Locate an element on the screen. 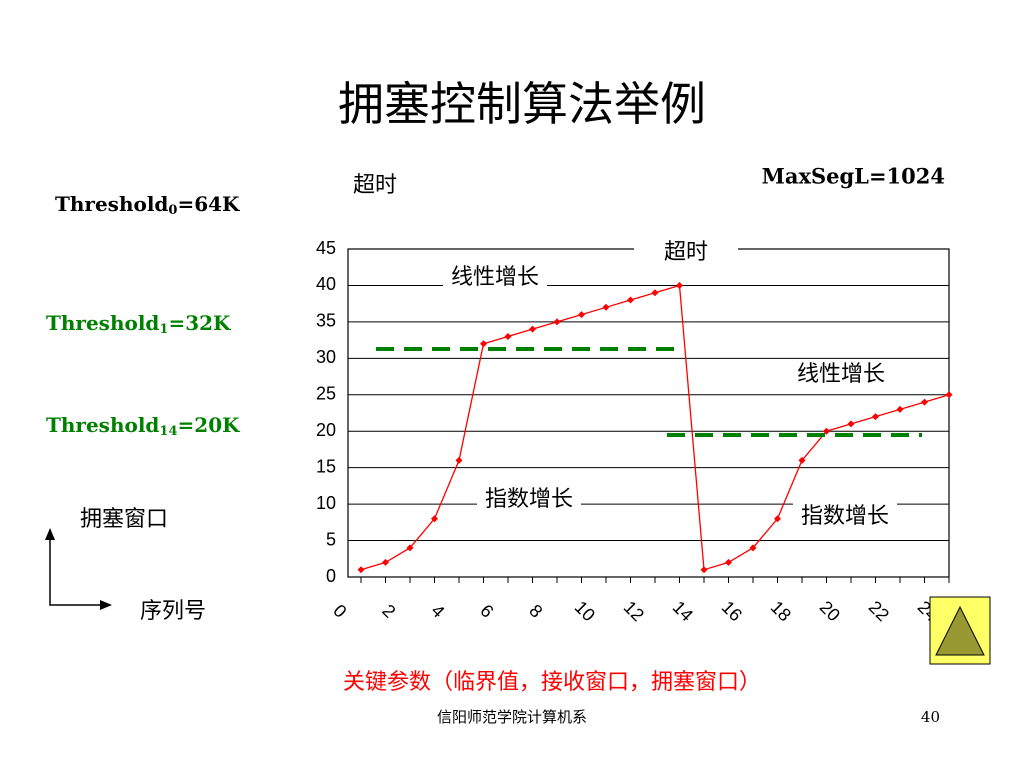 Image resolution: width=1024 pixels, height=768 pixels. x-tick-label: 12 is located at coordinates (634, 611).